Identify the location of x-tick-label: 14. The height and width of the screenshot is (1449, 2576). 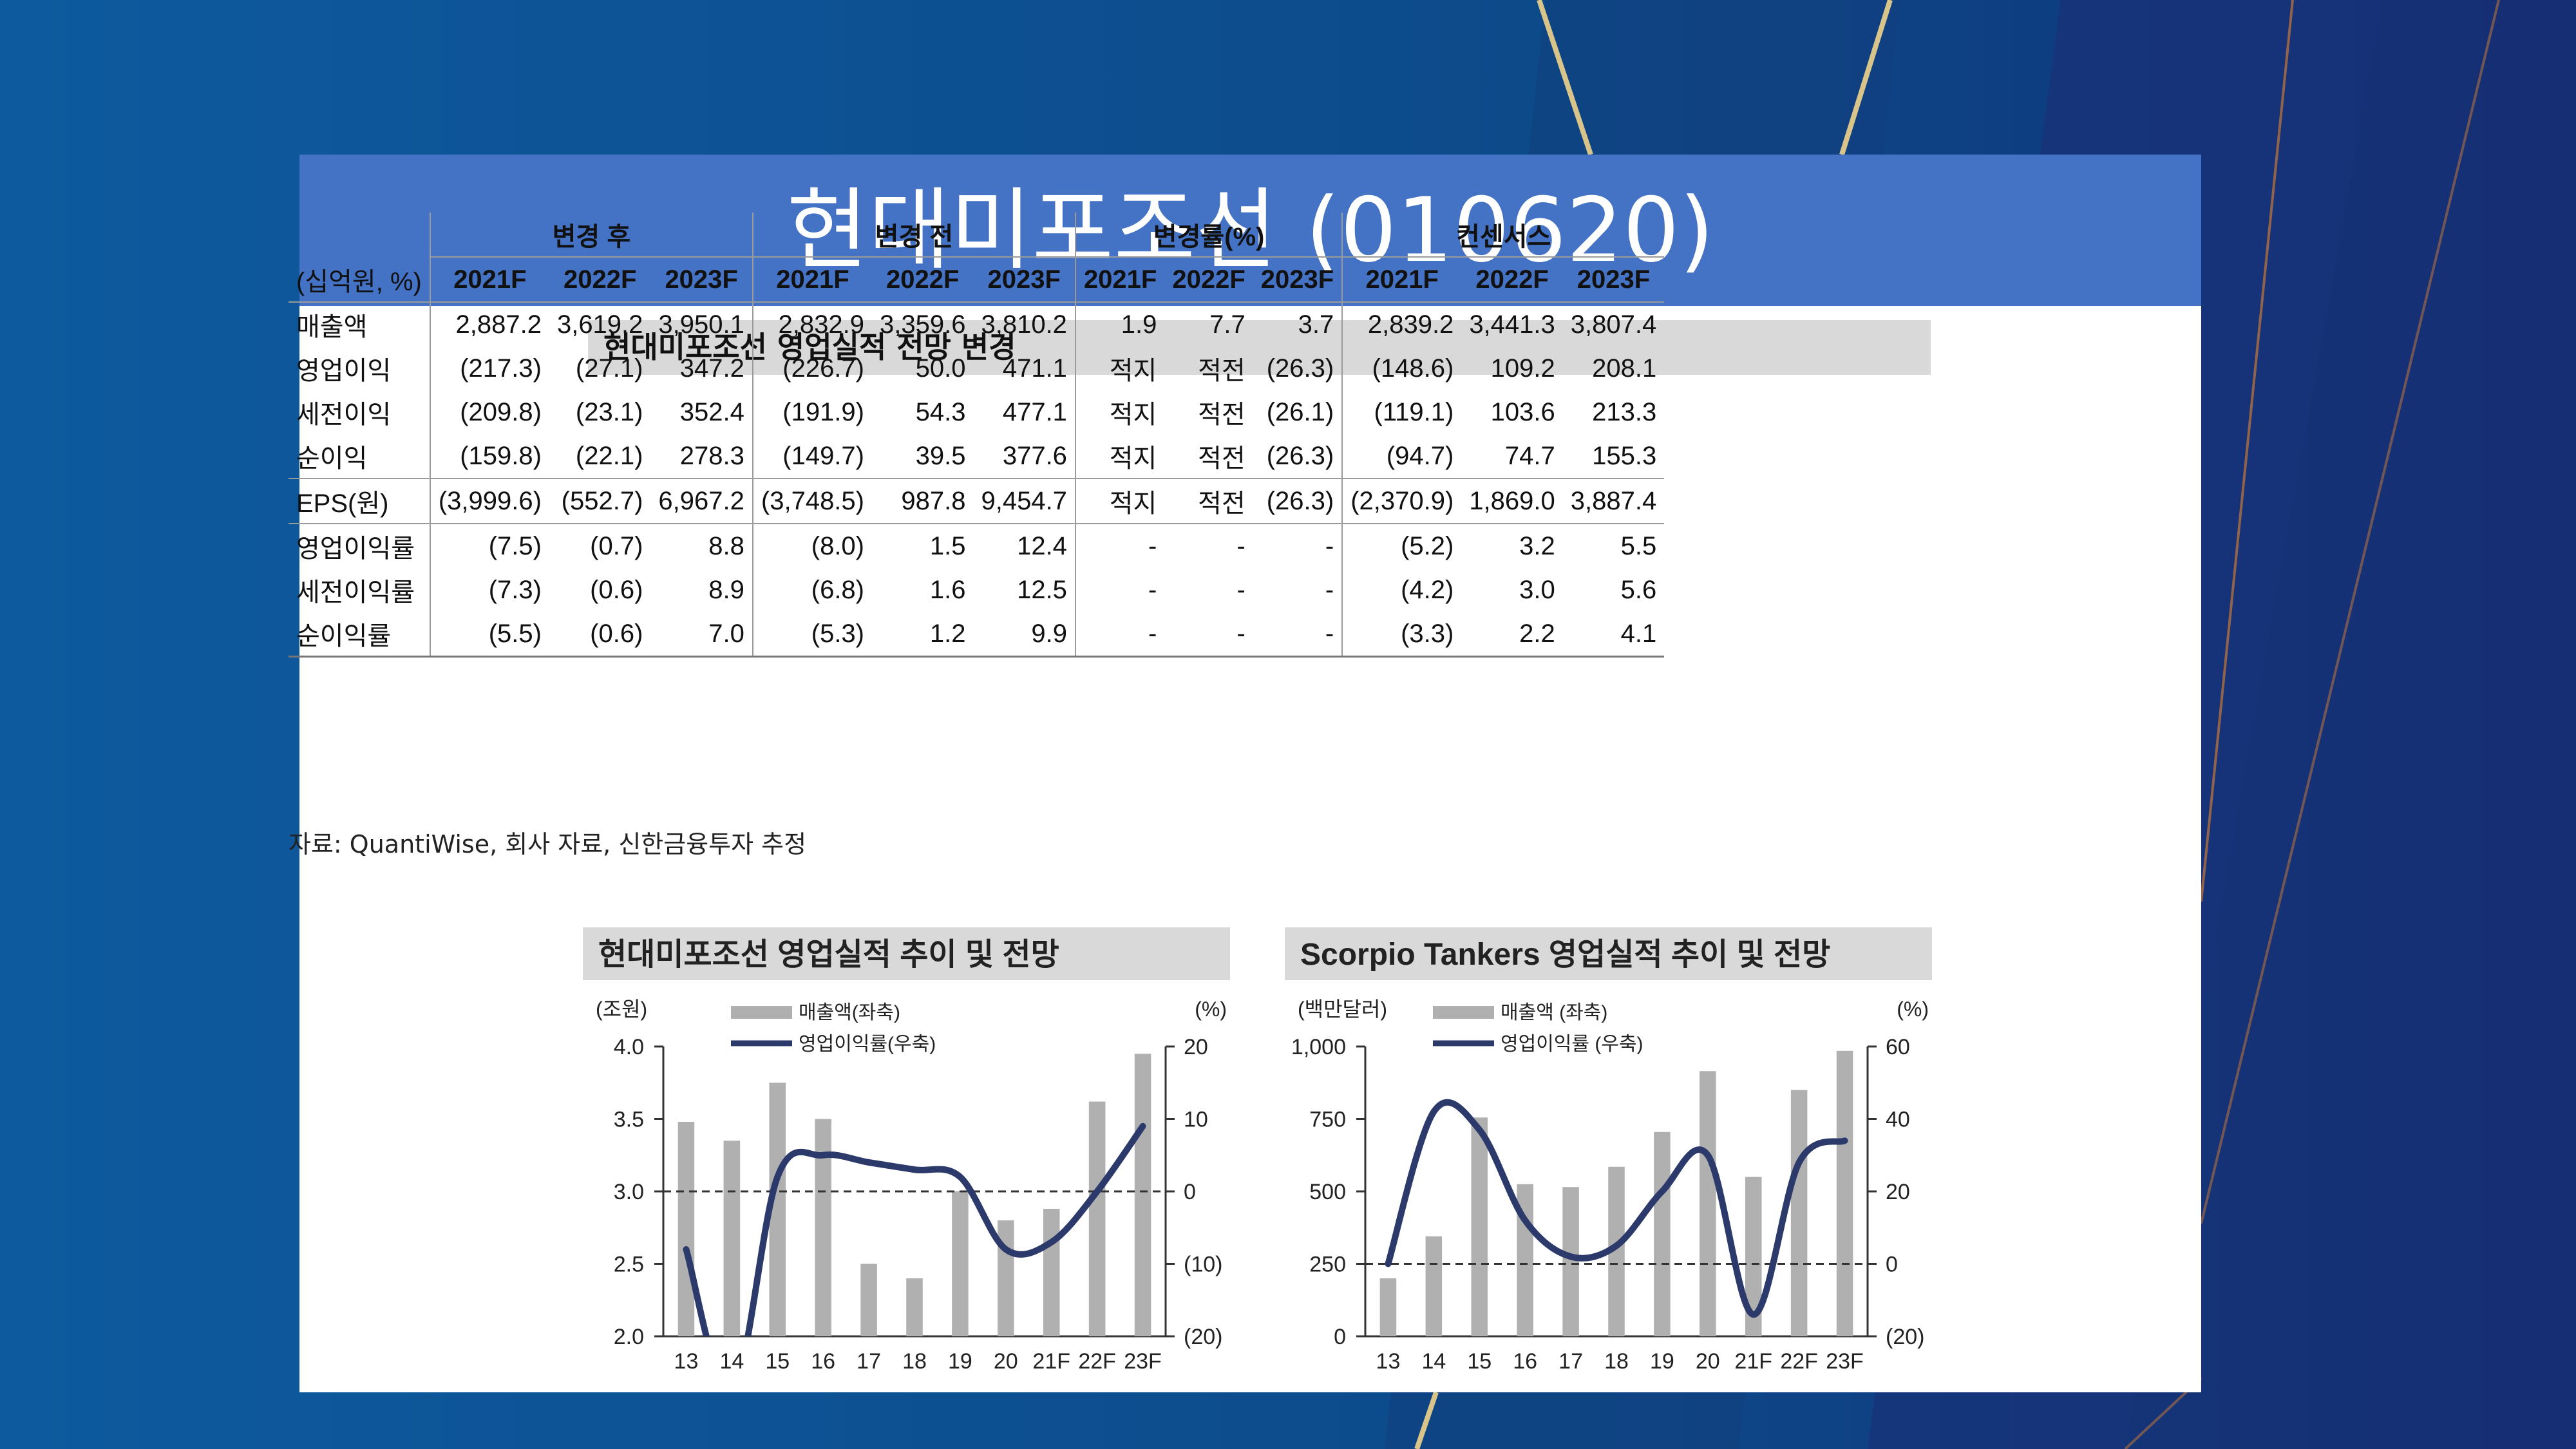
(1434, 1362).